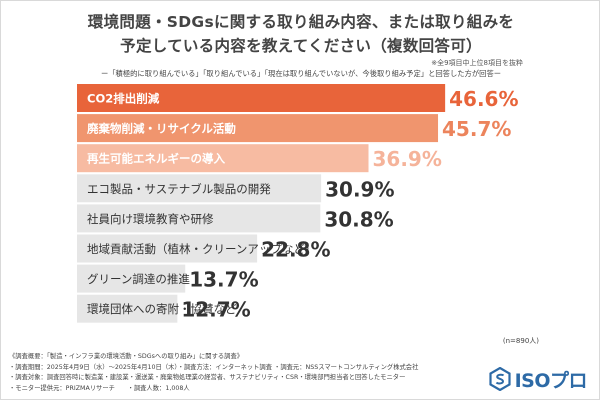  I want to click on category-label: 環境団体への寄附・協賛など, so click(162, 309).